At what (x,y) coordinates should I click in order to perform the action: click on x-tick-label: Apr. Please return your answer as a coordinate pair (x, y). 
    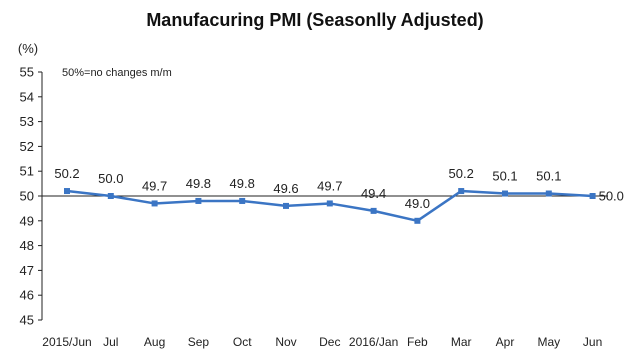
    Looking at the image, I should click on (505, 342).